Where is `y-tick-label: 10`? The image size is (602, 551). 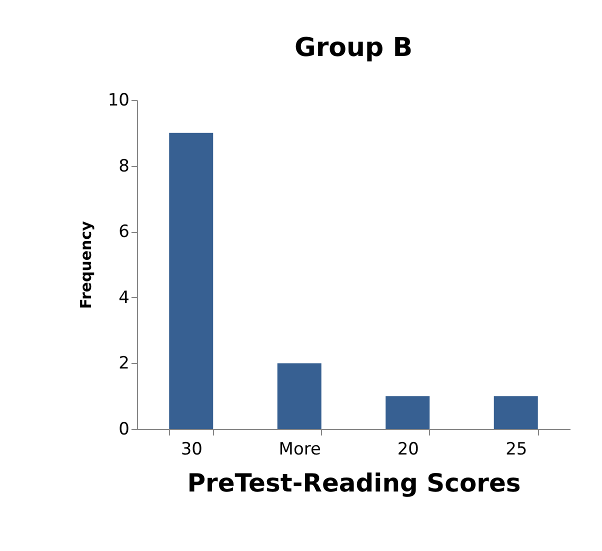 y-tick-label: 10 is located at coordinates (119, 100).